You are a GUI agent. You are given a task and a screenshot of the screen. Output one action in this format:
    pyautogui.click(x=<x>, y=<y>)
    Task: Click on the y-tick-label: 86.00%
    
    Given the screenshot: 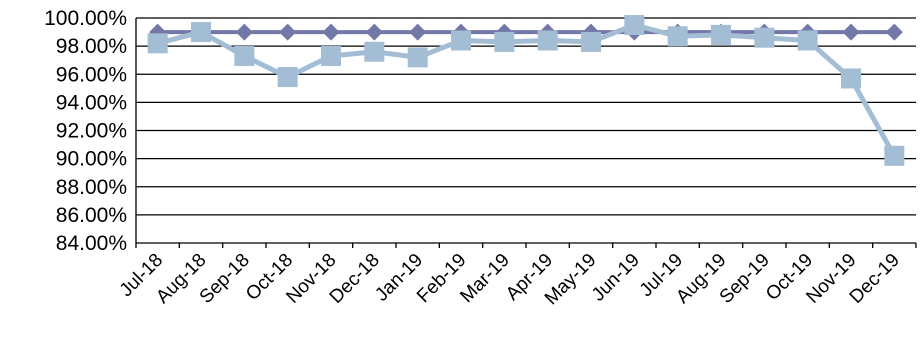 What is the action you would take?
    pyautogui.click(x=91, y=215)
    